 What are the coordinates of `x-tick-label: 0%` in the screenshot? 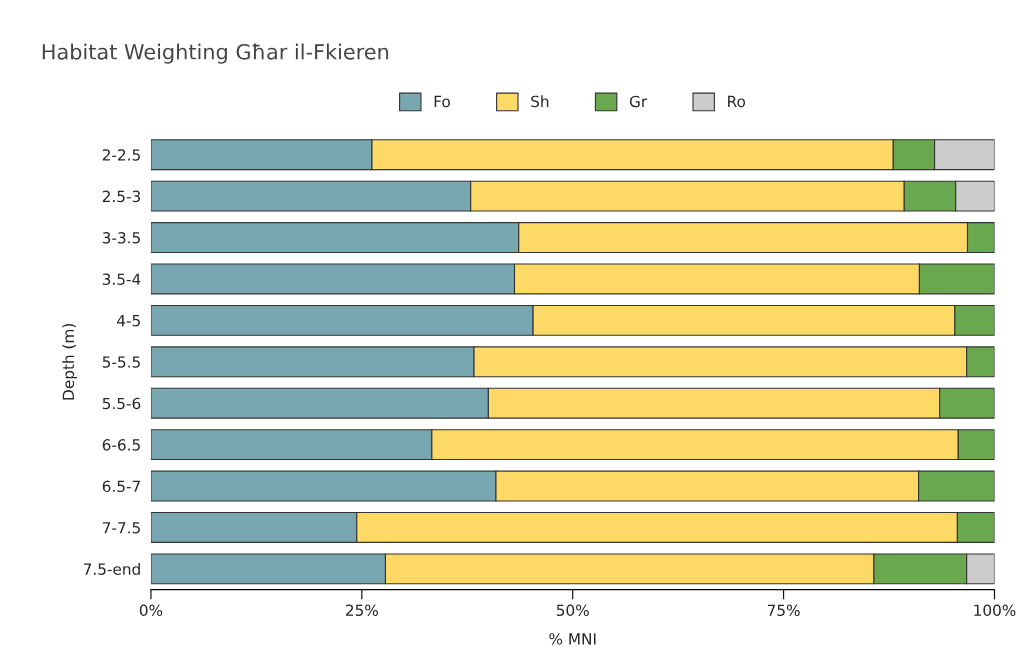 It's located at (151, 610).